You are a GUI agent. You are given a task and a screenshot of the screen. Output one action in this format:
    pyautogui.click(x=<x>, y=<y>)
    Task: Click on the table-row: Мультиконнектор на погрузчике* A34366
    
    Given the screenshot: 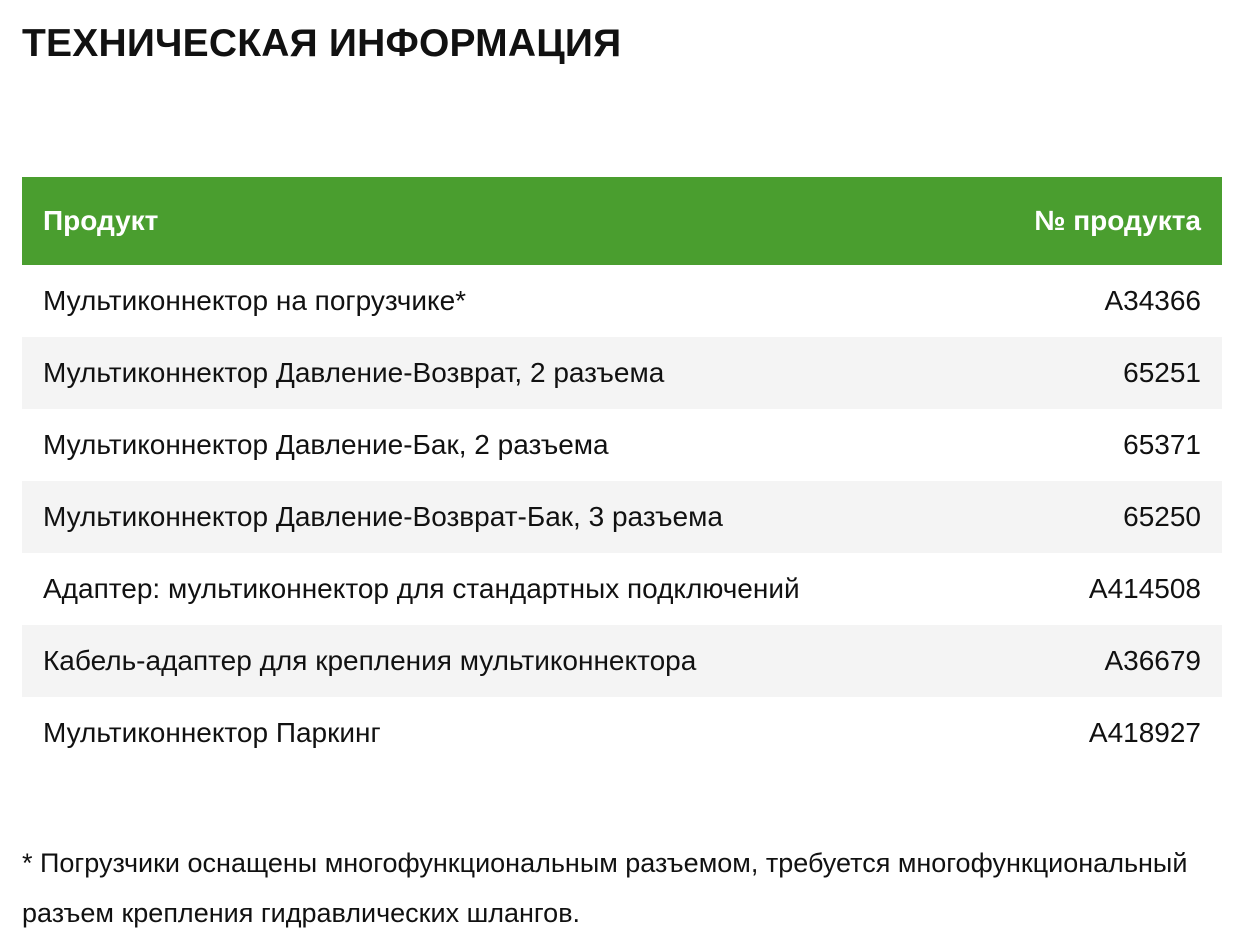 What is the action you would take?
    pyautogui.click(x=622, y=301)
    